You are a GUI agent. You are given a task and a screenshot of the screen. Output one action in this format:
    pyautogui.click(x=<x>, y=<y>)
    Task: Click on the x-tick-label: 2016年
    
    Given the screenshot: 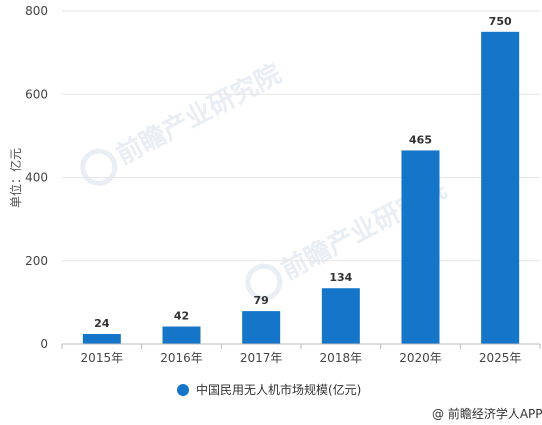 What is the action you would take?
    pyautogui.click(x=181, y=358)
    